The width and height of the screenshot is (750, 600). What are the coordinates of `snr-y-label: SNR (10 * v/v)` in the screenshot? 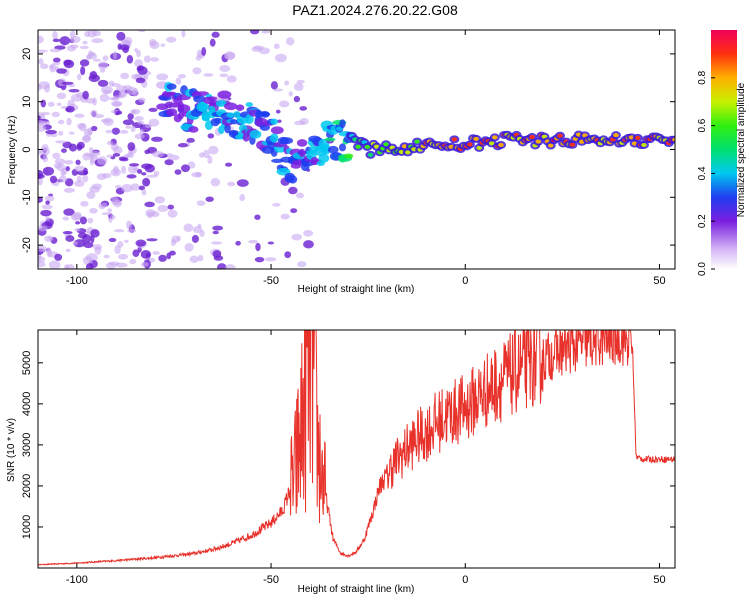 It's located at (11, 450).